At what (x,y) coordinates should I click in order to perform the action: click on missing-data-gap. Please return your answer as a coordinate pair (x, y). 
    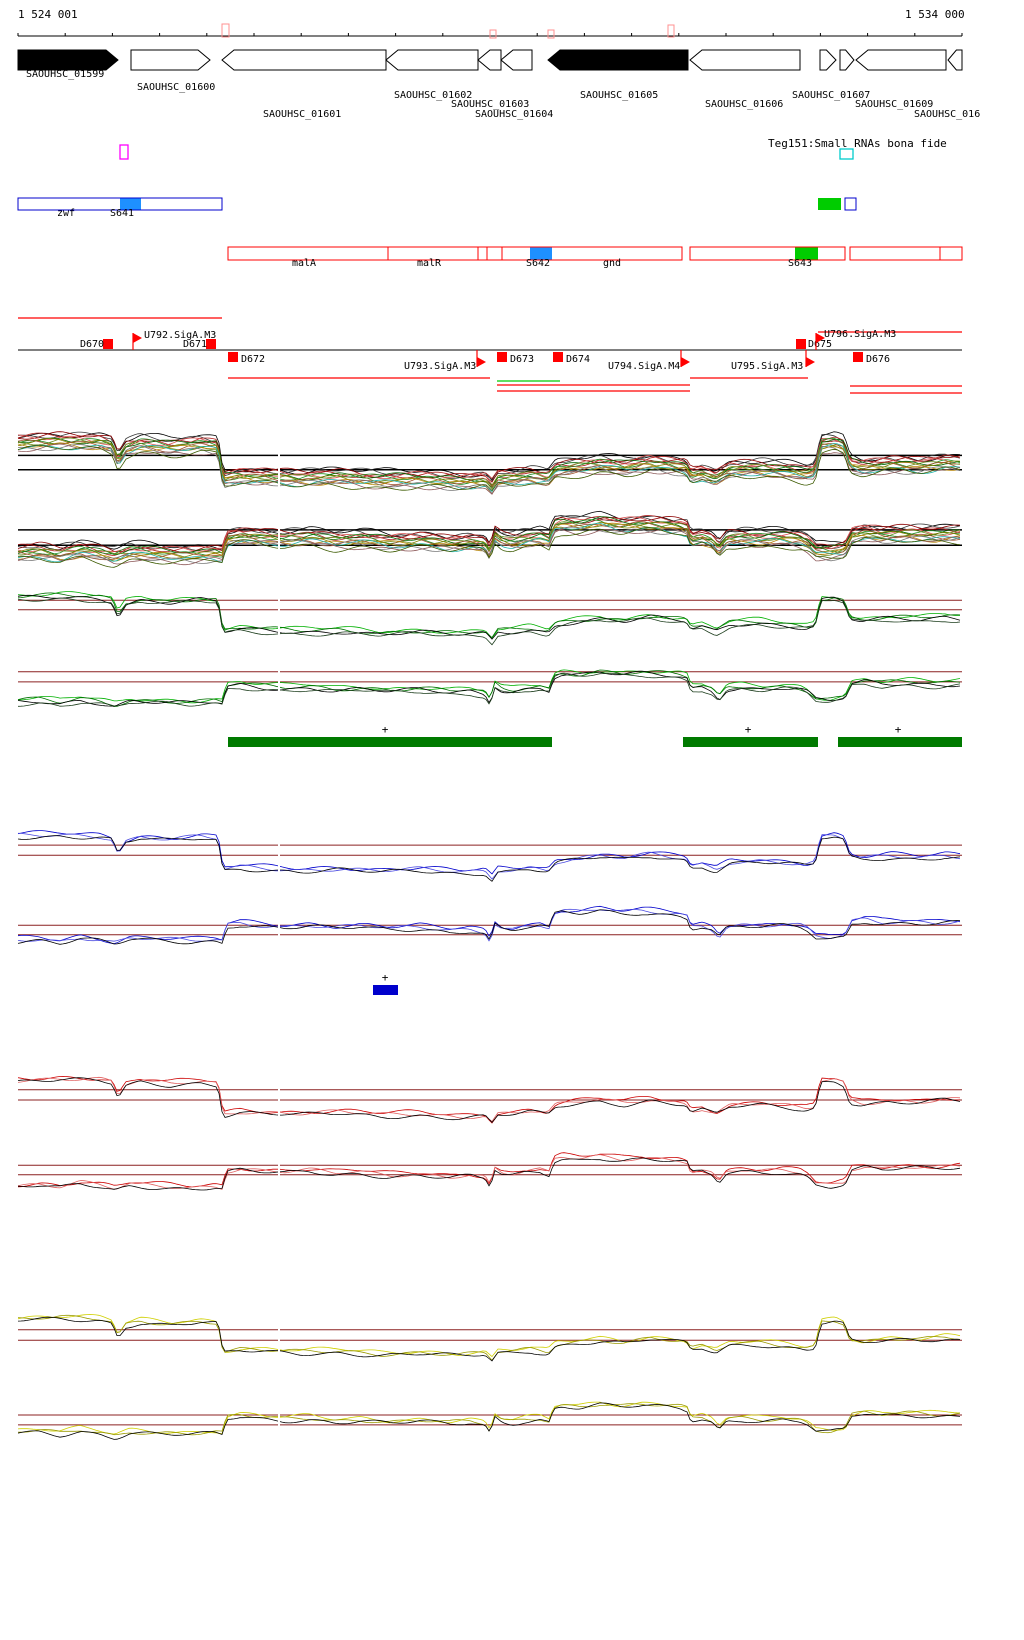
    Looking at the image, I should click on (279, 941).